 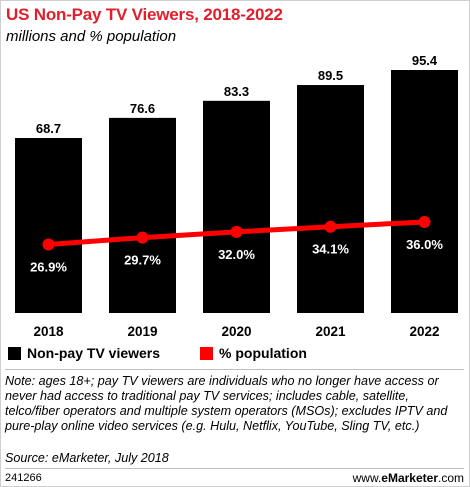 I want to click on bar-value-label-2019: 76.6, so click(x=142, y=108).